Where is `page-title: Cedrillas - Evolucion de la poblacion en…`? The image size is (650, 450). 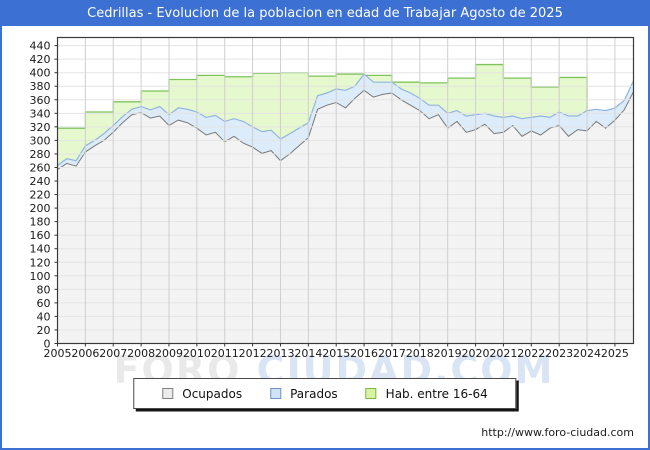 page-title: Cedrillas - Evolucion de la poblacion en… is located at coordinates (325, 13).